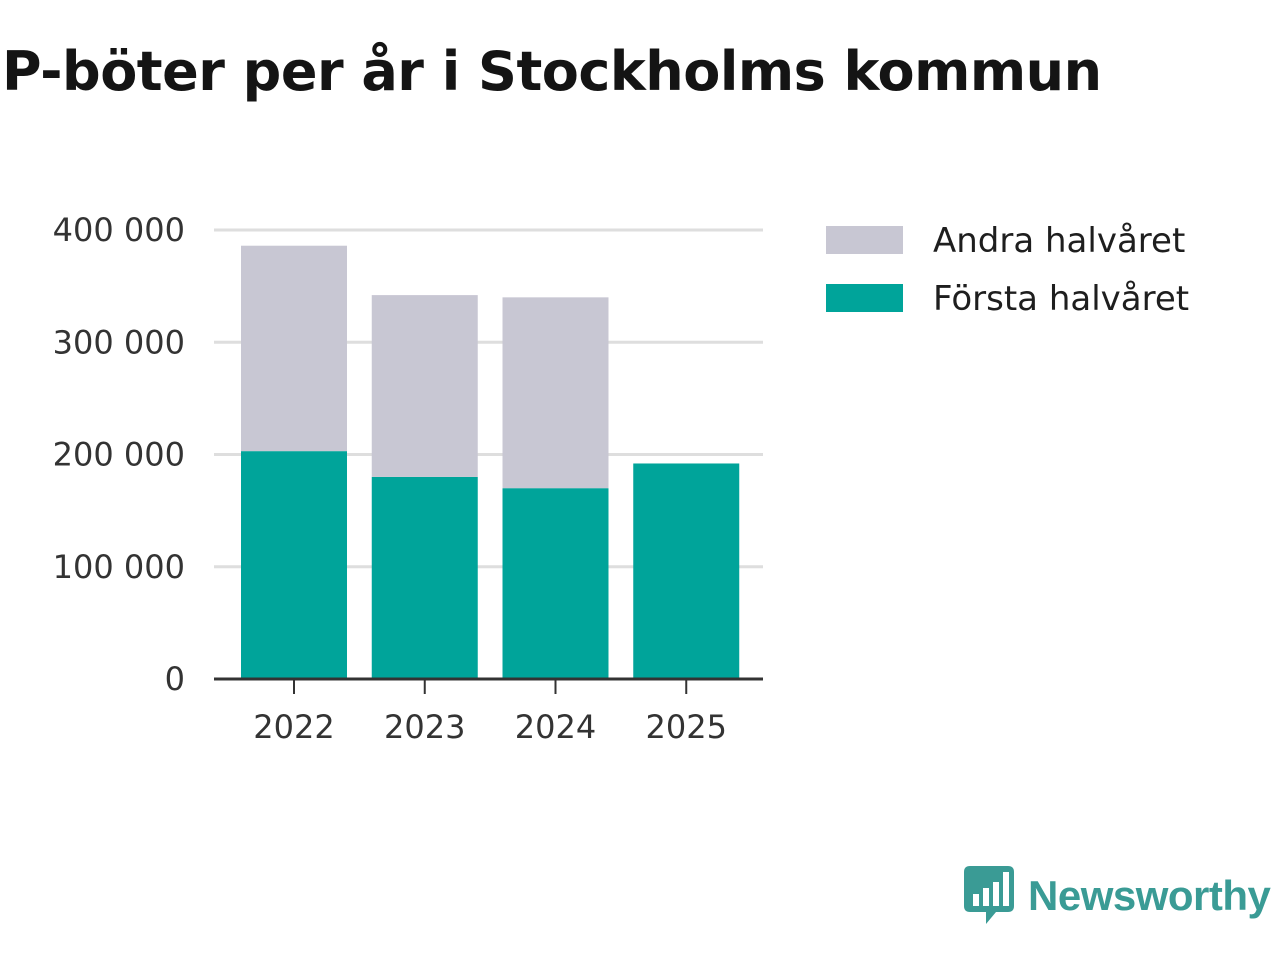  What do you see at coordinates (555, 393) in the screenshot?
I see `bar-andra-halvåret-2024` at bounding box center [555, 393].